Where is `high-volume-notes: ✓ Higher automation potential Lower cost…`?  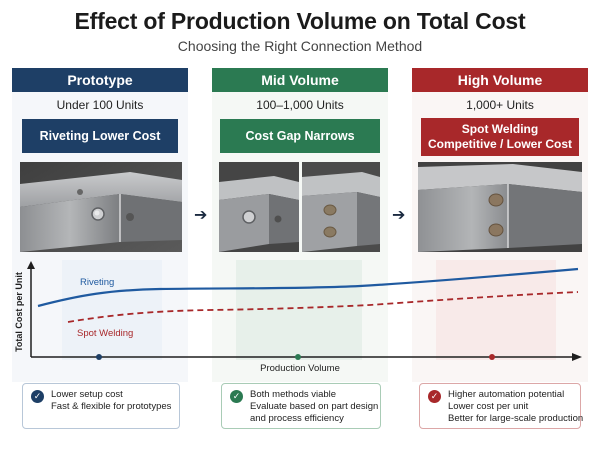
high-volume-notes: ✓ Higher automation potential Lower cost… is located at coordinates (501, 406).